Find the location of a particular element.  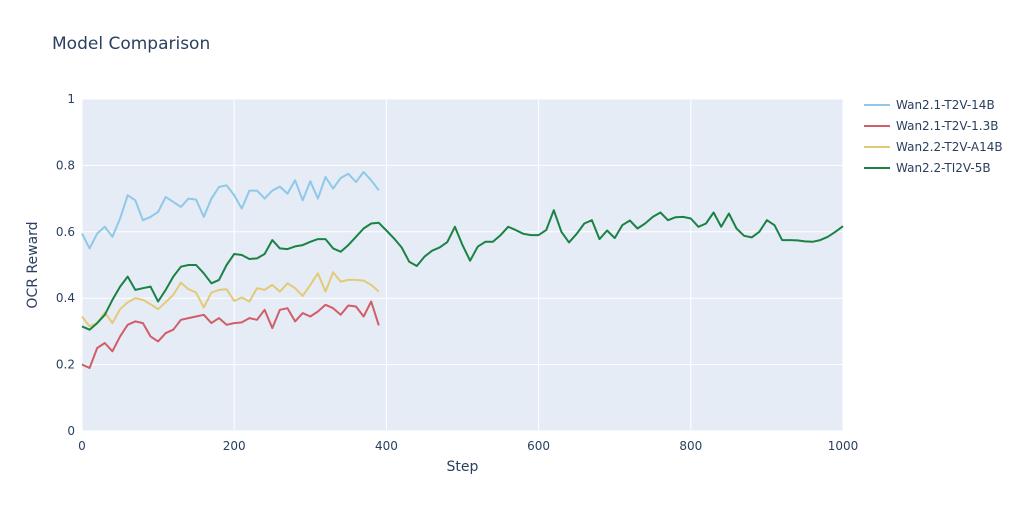

x-tick-labels: 0 200 400 600 800 1000 is located at coordinates (468, 446).